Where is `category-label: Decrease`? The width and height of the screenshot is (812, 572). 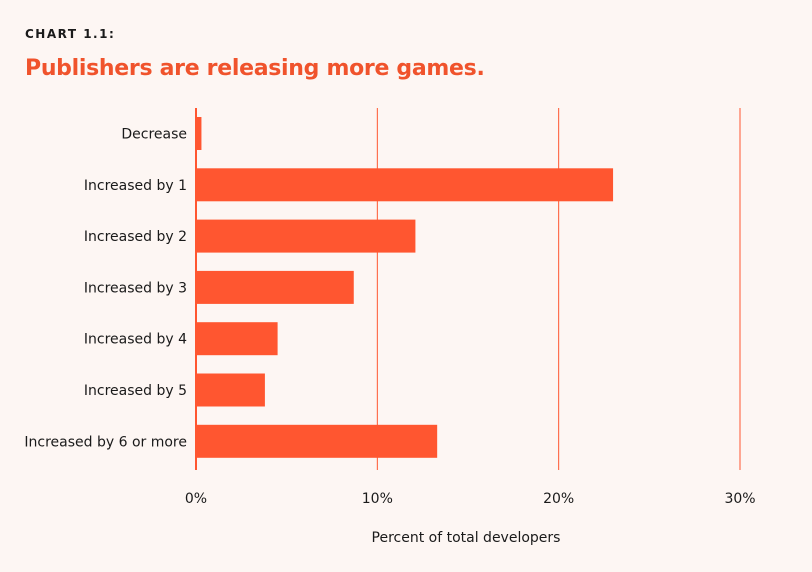 category-label: Decrease is located at coordinates (154, 135).